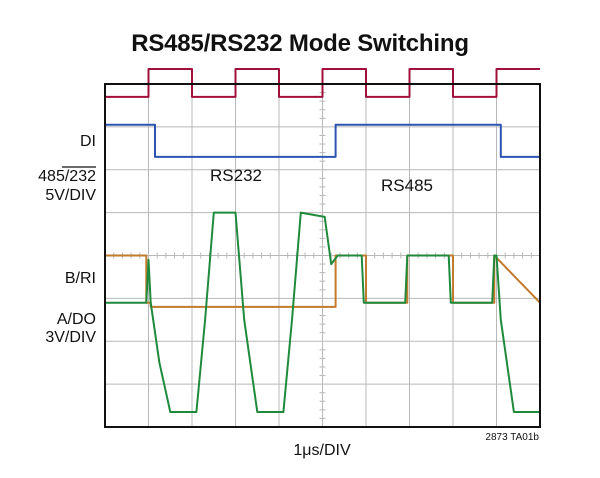  I want to click on part-number-note: 2873 TA01b, so click(512, 437).